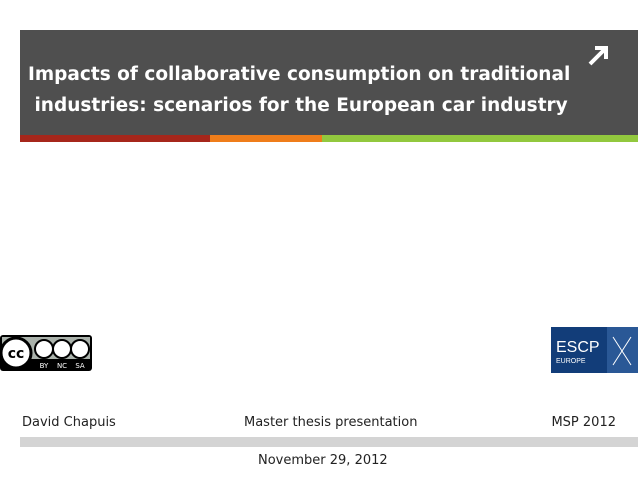 The height and width of the screenshot is (479, 638). I want to click on author: David Chapuis, so click(69, 422).